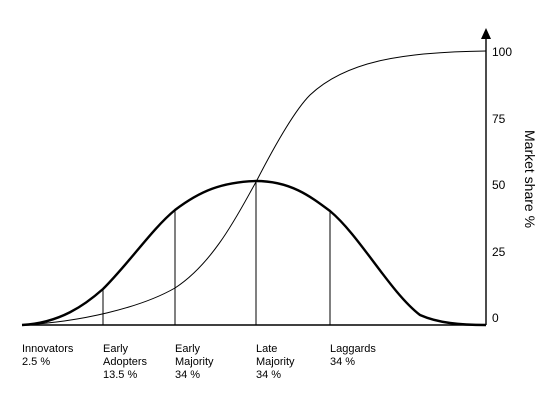 Image resolution: width=544 pixels, height=408 pixels. Describe the element at coordinates (499, 252) in the screenshot. I see `y-tick-25: 25` at that location.